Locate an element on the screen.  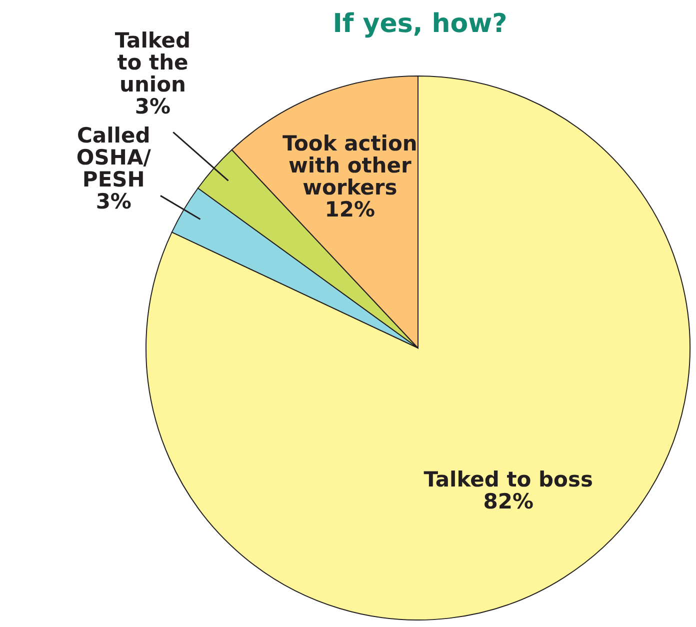
data-label: 12% is located at coordinates (350, 209).